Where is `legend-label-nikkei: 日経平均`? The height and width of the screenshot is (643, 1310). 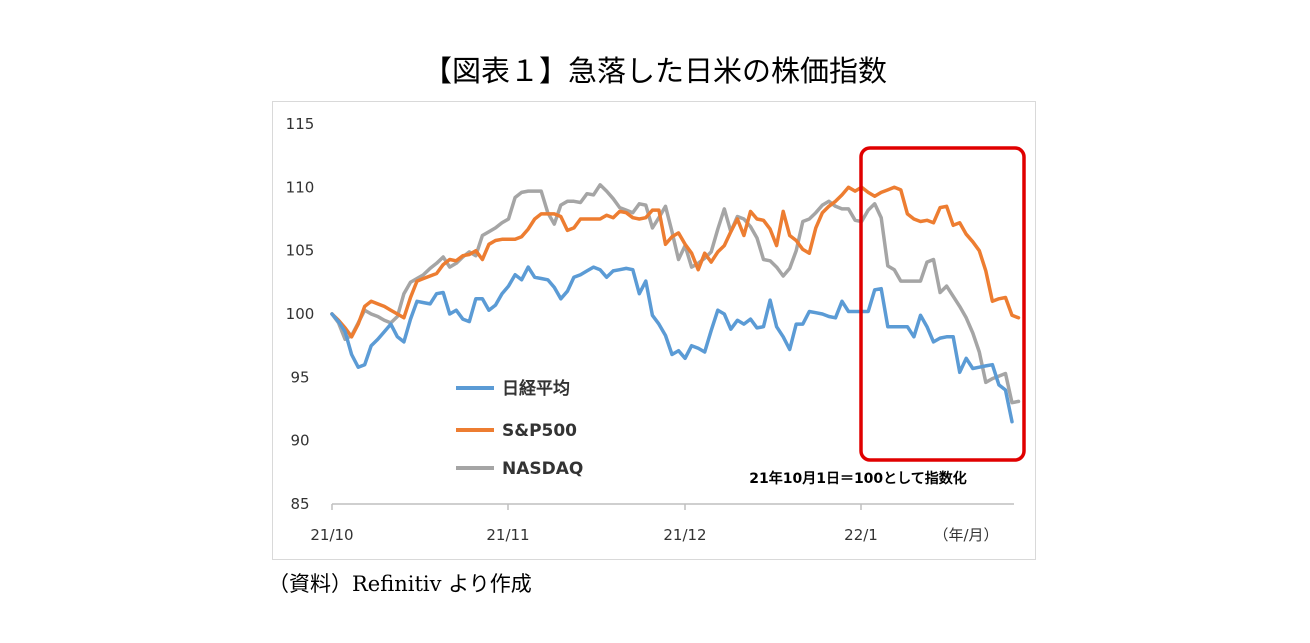
legend-label-nikkei: 日経平均 is located at coordinates (536, 388).